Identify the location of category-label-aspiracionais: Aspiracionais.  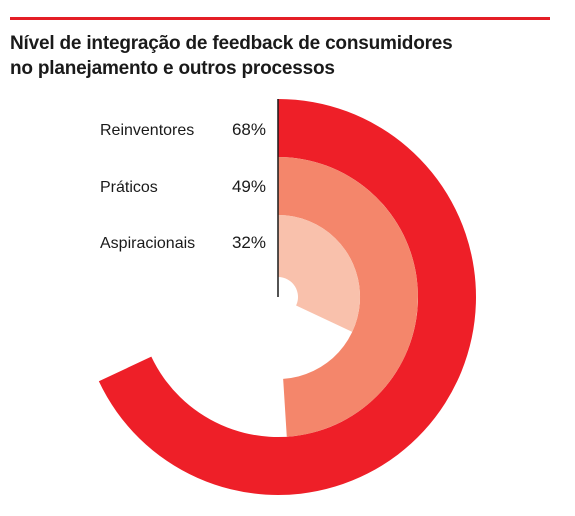
(147, 243).